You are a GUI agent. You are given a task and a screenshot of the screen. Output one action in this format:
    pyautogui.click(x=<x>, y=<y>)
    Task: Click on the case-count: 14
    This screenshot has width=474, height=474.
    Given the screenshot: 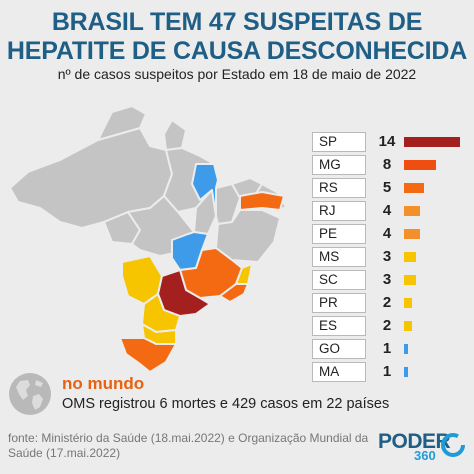 What is the action you would take?
    pyautogui.click(x=387, y=141)
    